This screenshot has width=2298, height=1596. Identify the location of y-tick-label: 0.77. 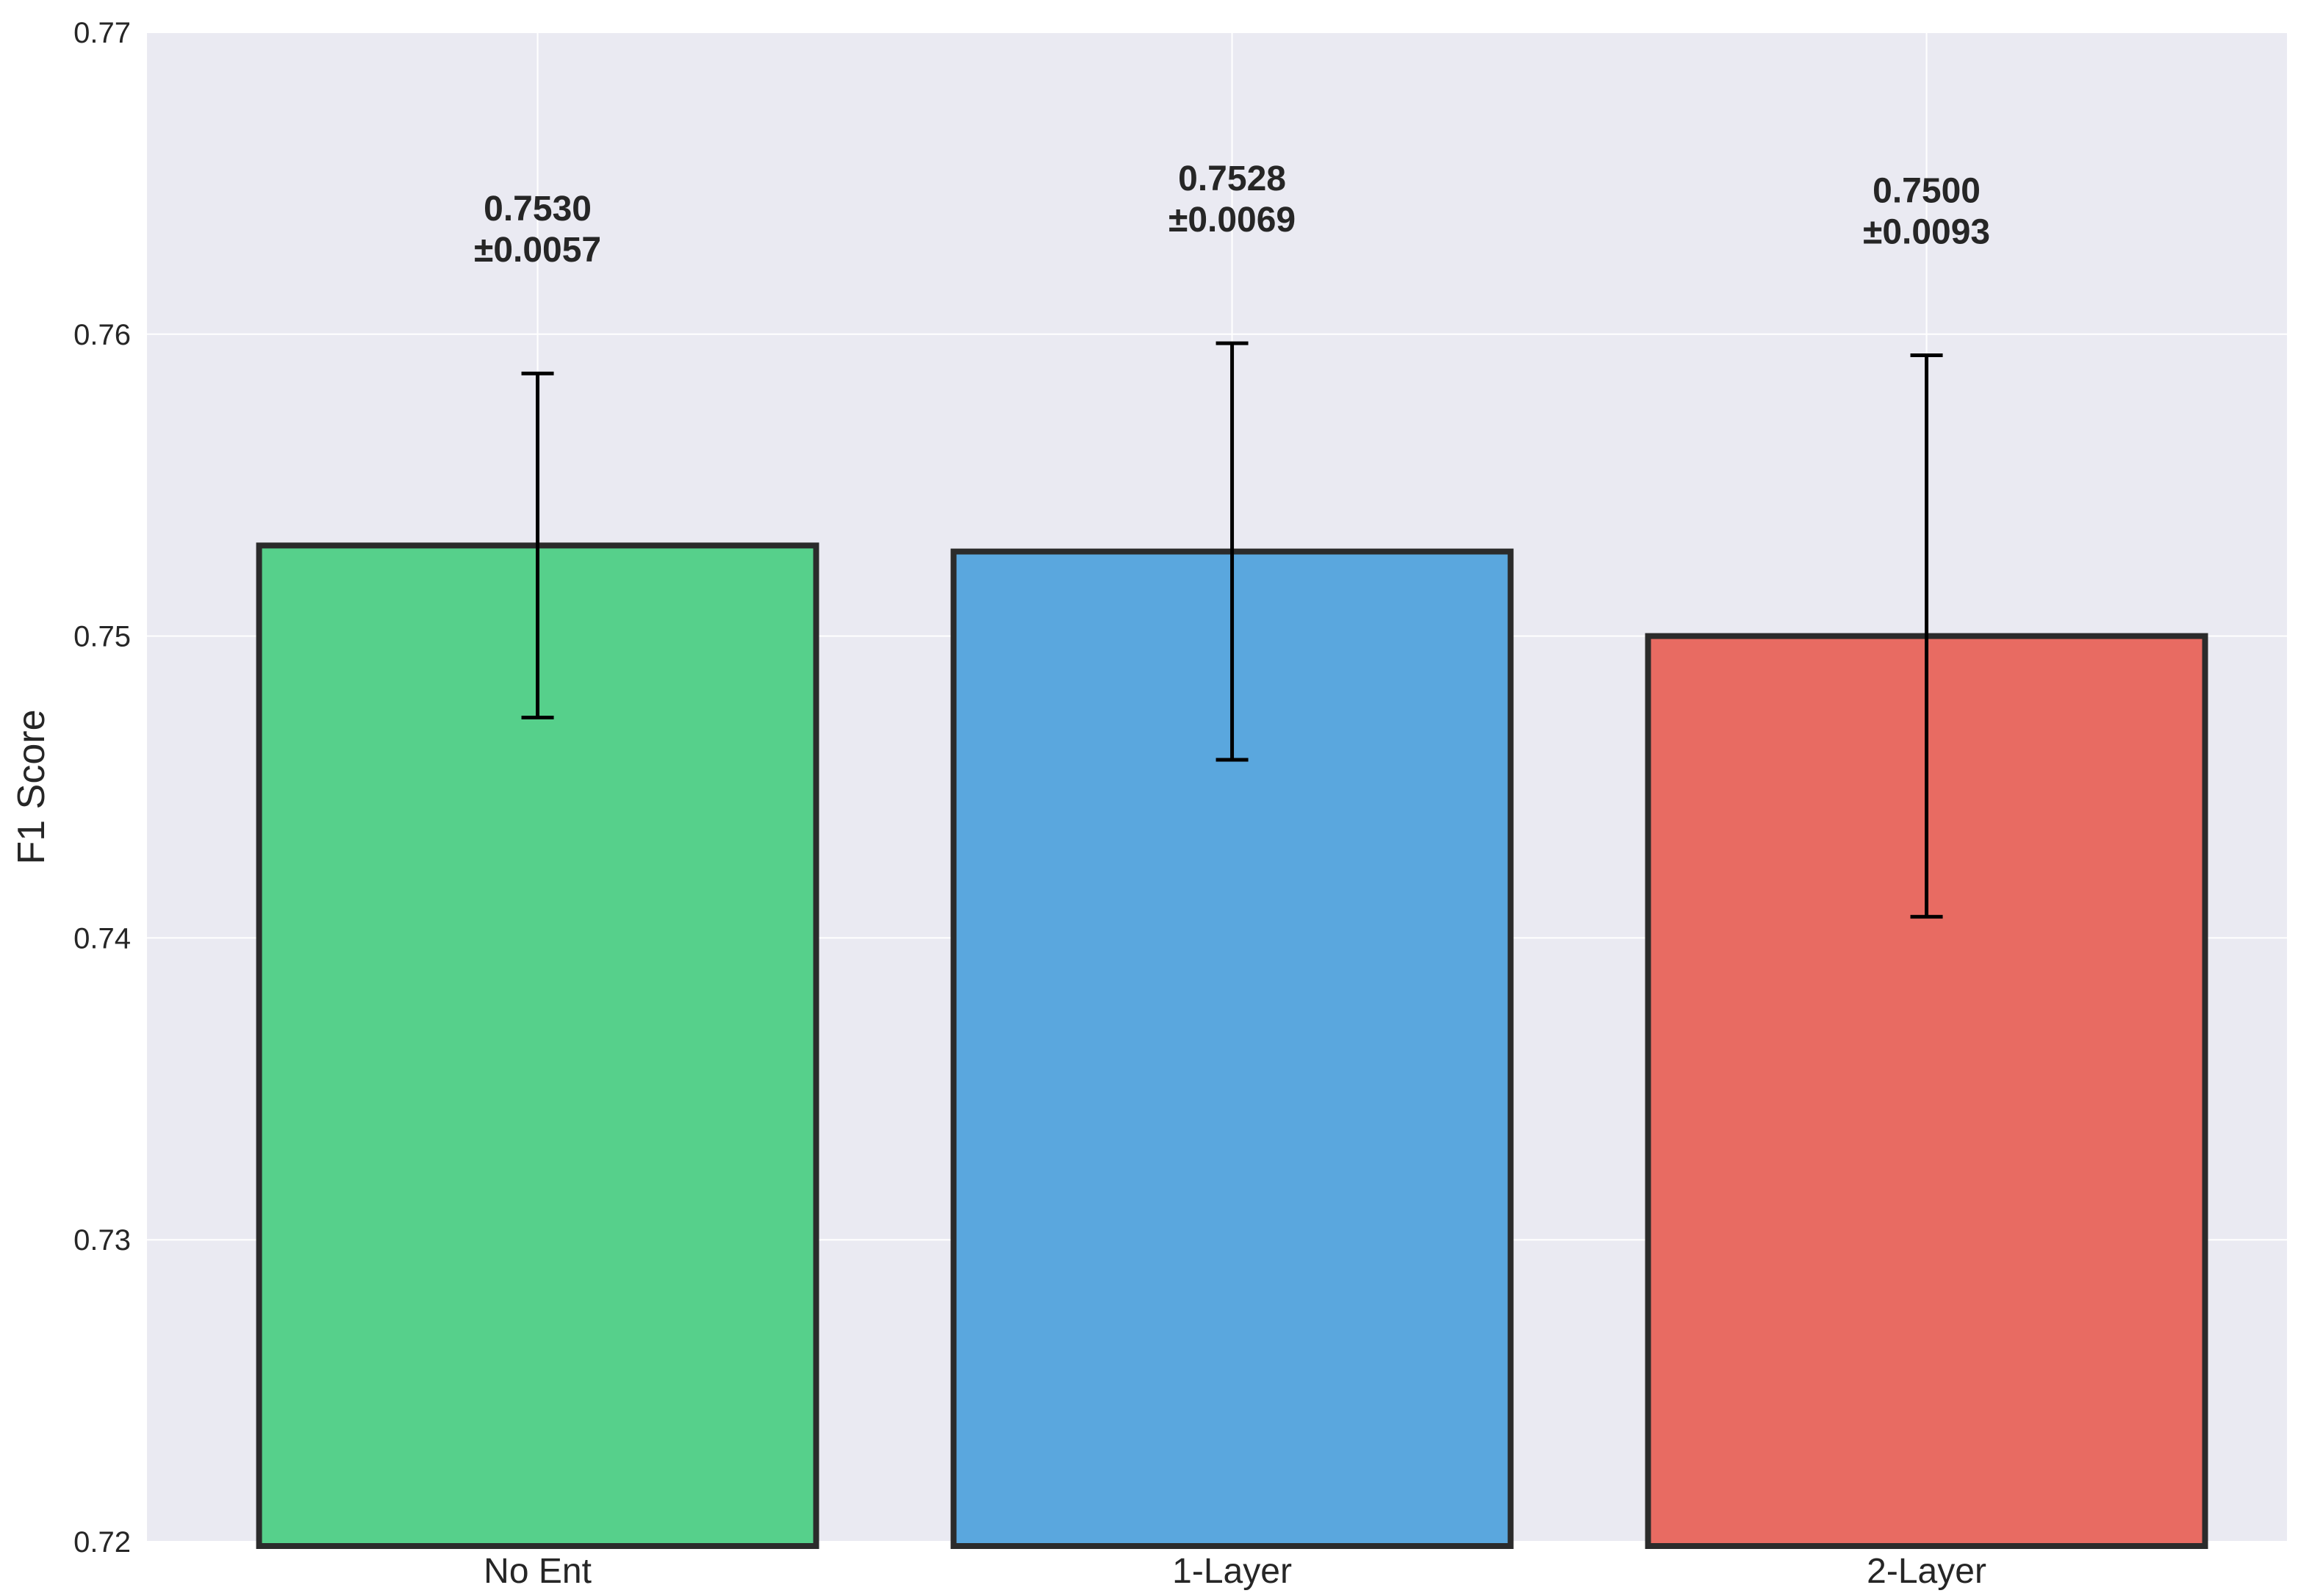
(102, 33).